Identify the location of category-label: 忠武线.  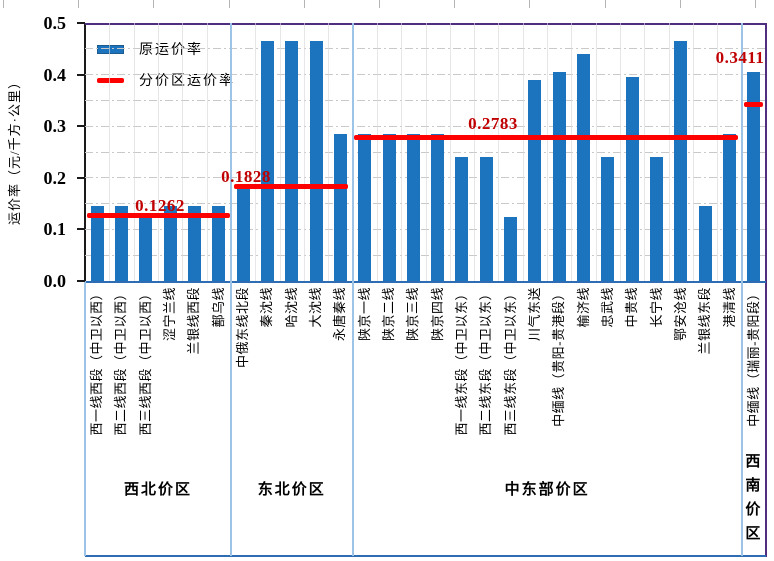
(607, 307).